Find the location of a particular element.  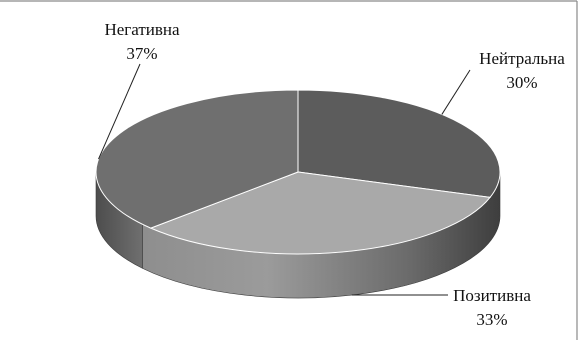

pie-slice-neutral is located at coordinates (399, 143).